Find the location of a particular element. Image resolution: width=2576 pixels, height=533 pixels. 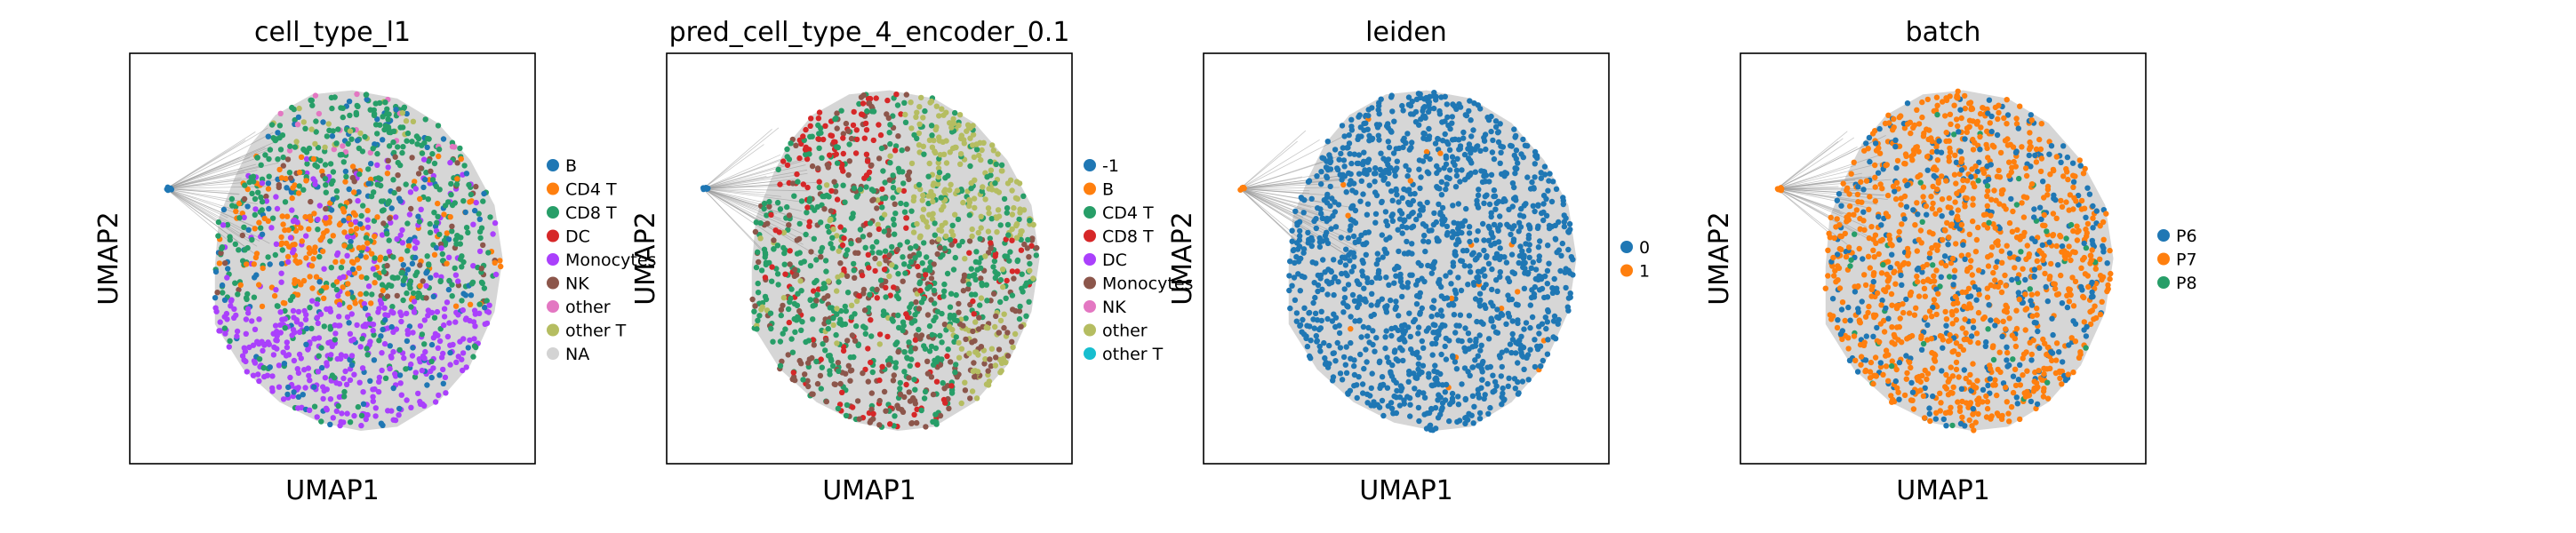

scatter-points is located at coordinates (1406, 262).